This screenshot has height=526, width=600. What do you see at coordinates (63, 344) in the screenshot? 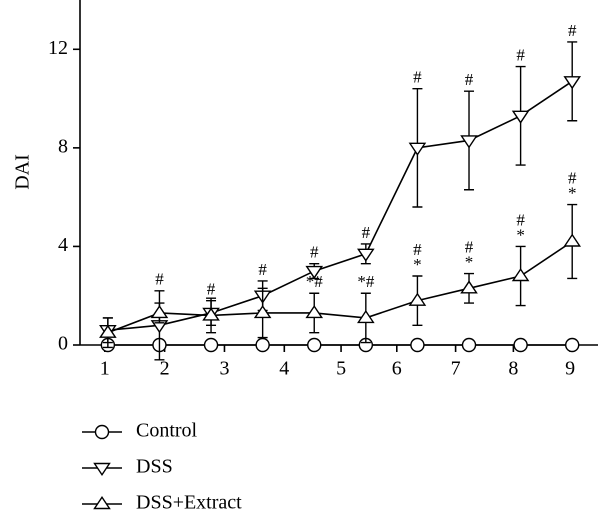
I see `y-tick-label: 0` at bounding box center [63, 344].